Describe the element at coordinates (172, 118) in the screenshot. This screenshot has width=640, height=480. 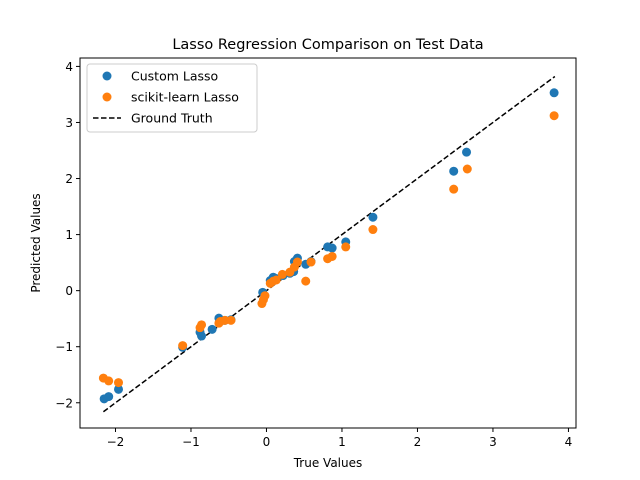
I see `legend-label-ground-truth: Ground Truth` at that location.